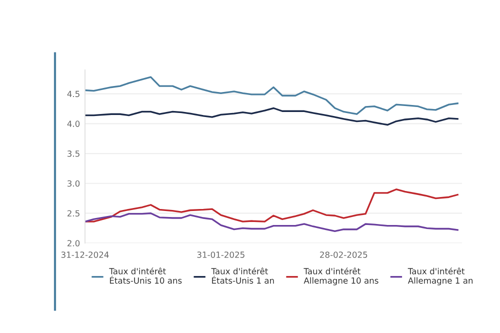  Describe the element at coordinates (73, 123) in the screenshot. I see `y-tick-label: 4.0` at that location.